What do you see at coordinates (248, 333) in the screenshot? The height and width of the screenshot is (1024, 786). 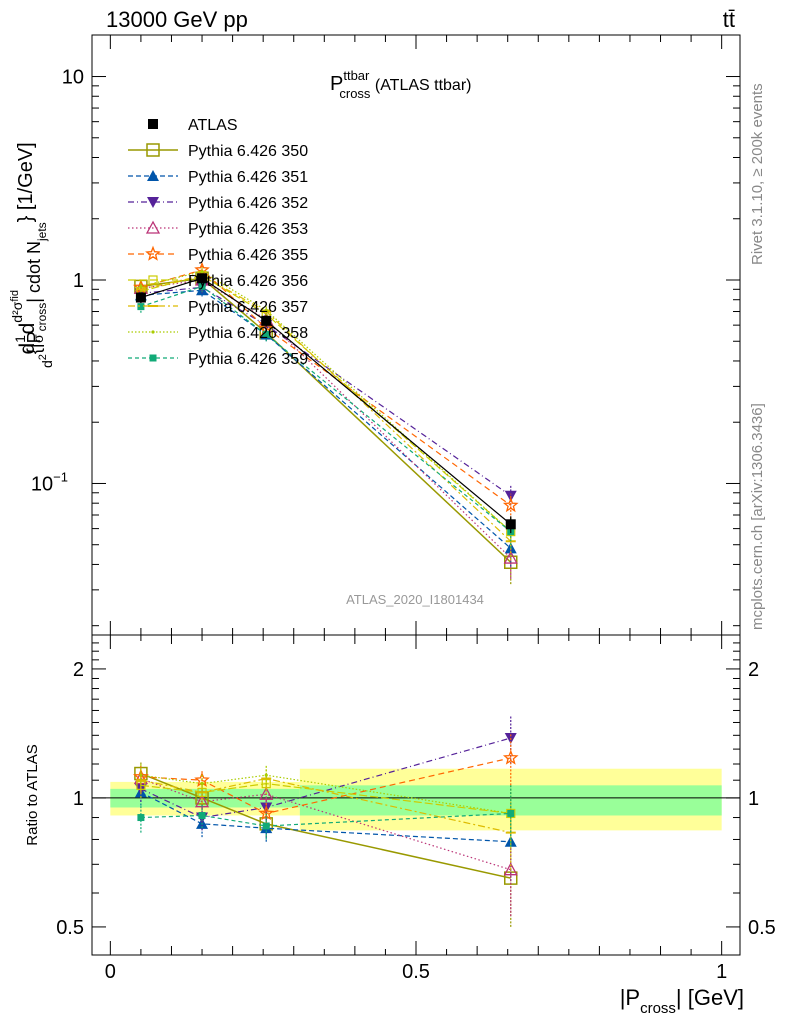 I see `legend-label: Pythia 6.426 358` at bounding box center [248, 333].